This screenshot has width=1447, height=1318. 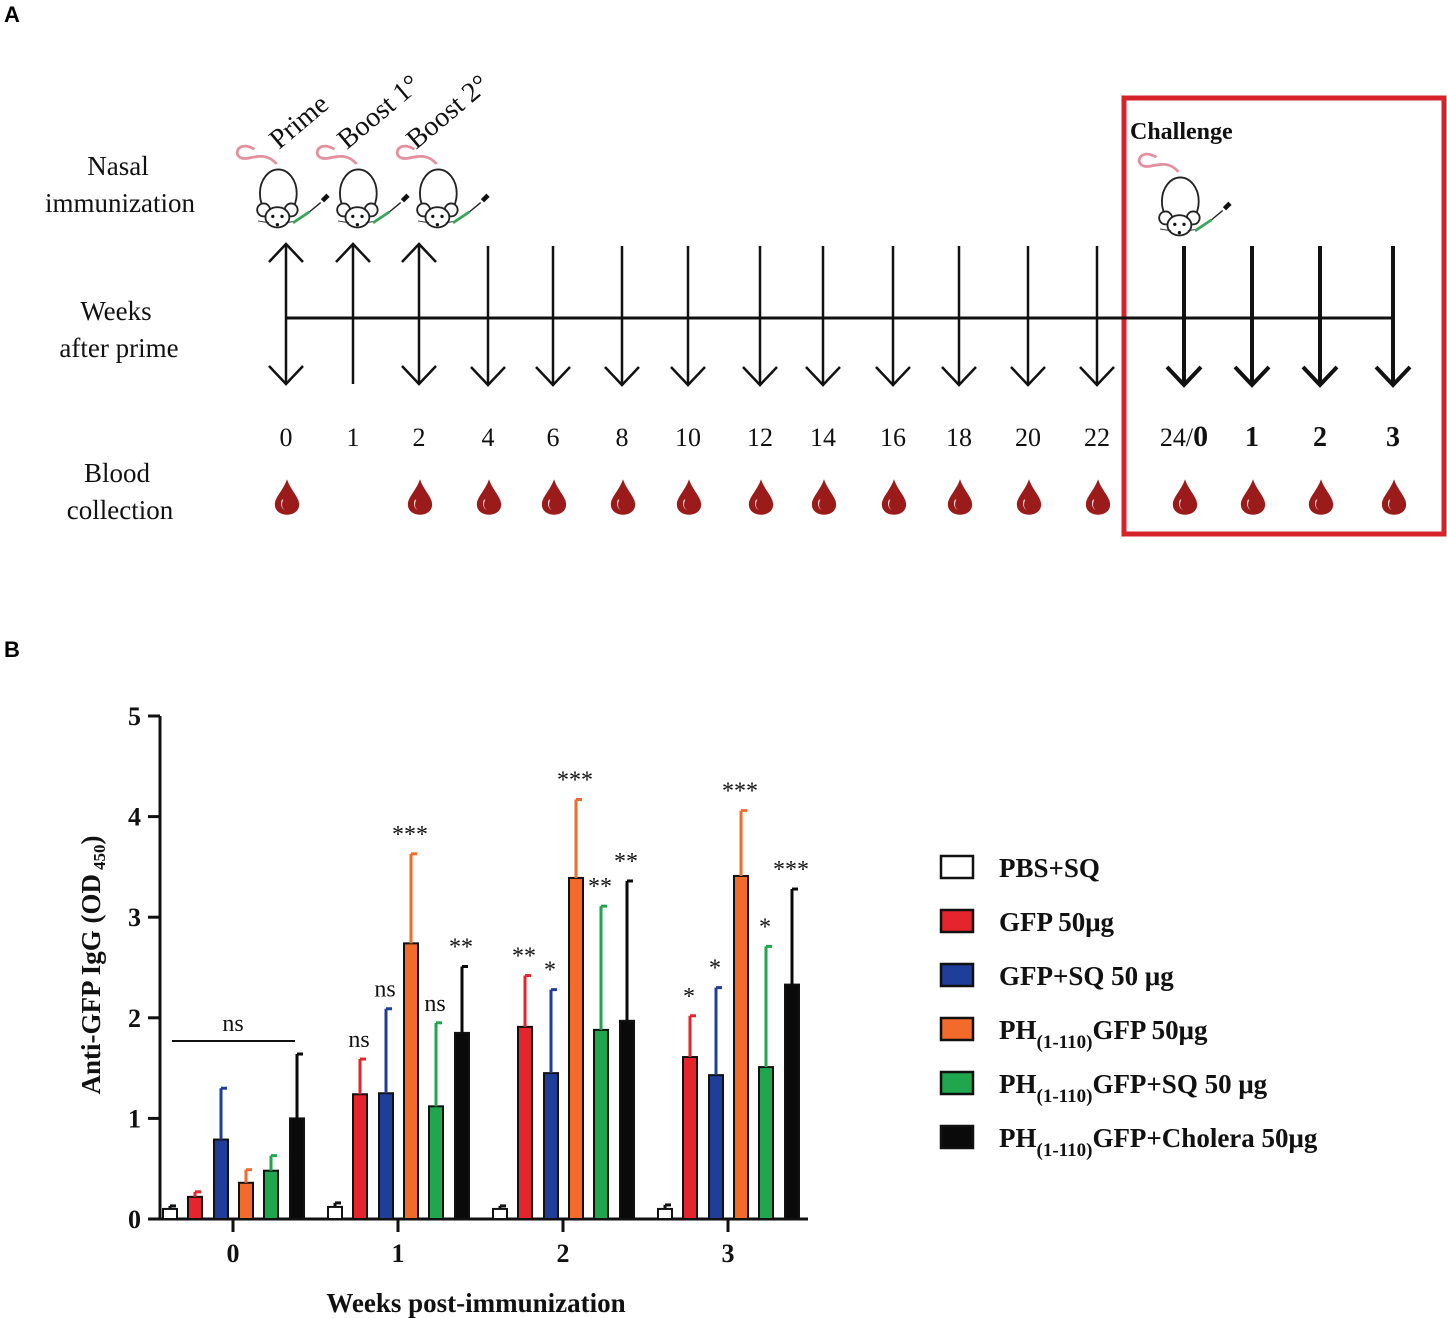 What do you see at coordinates (91, 840) in the screenshot?
I see `y-axis-title-close: )` at bounding box center [91, 840].